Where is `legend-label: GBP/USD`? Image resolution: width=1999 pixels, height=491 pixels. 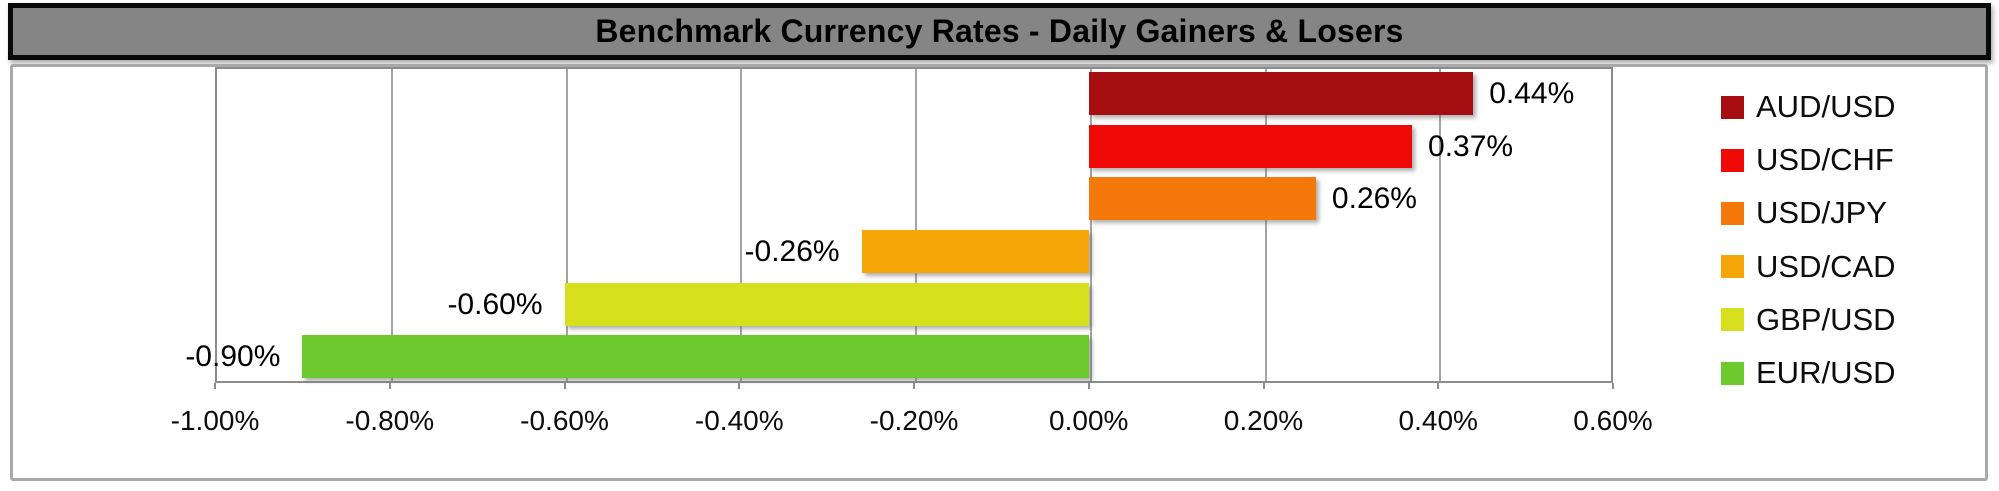 legend-label: GBP/USD is located at coordinates (1826, 319).